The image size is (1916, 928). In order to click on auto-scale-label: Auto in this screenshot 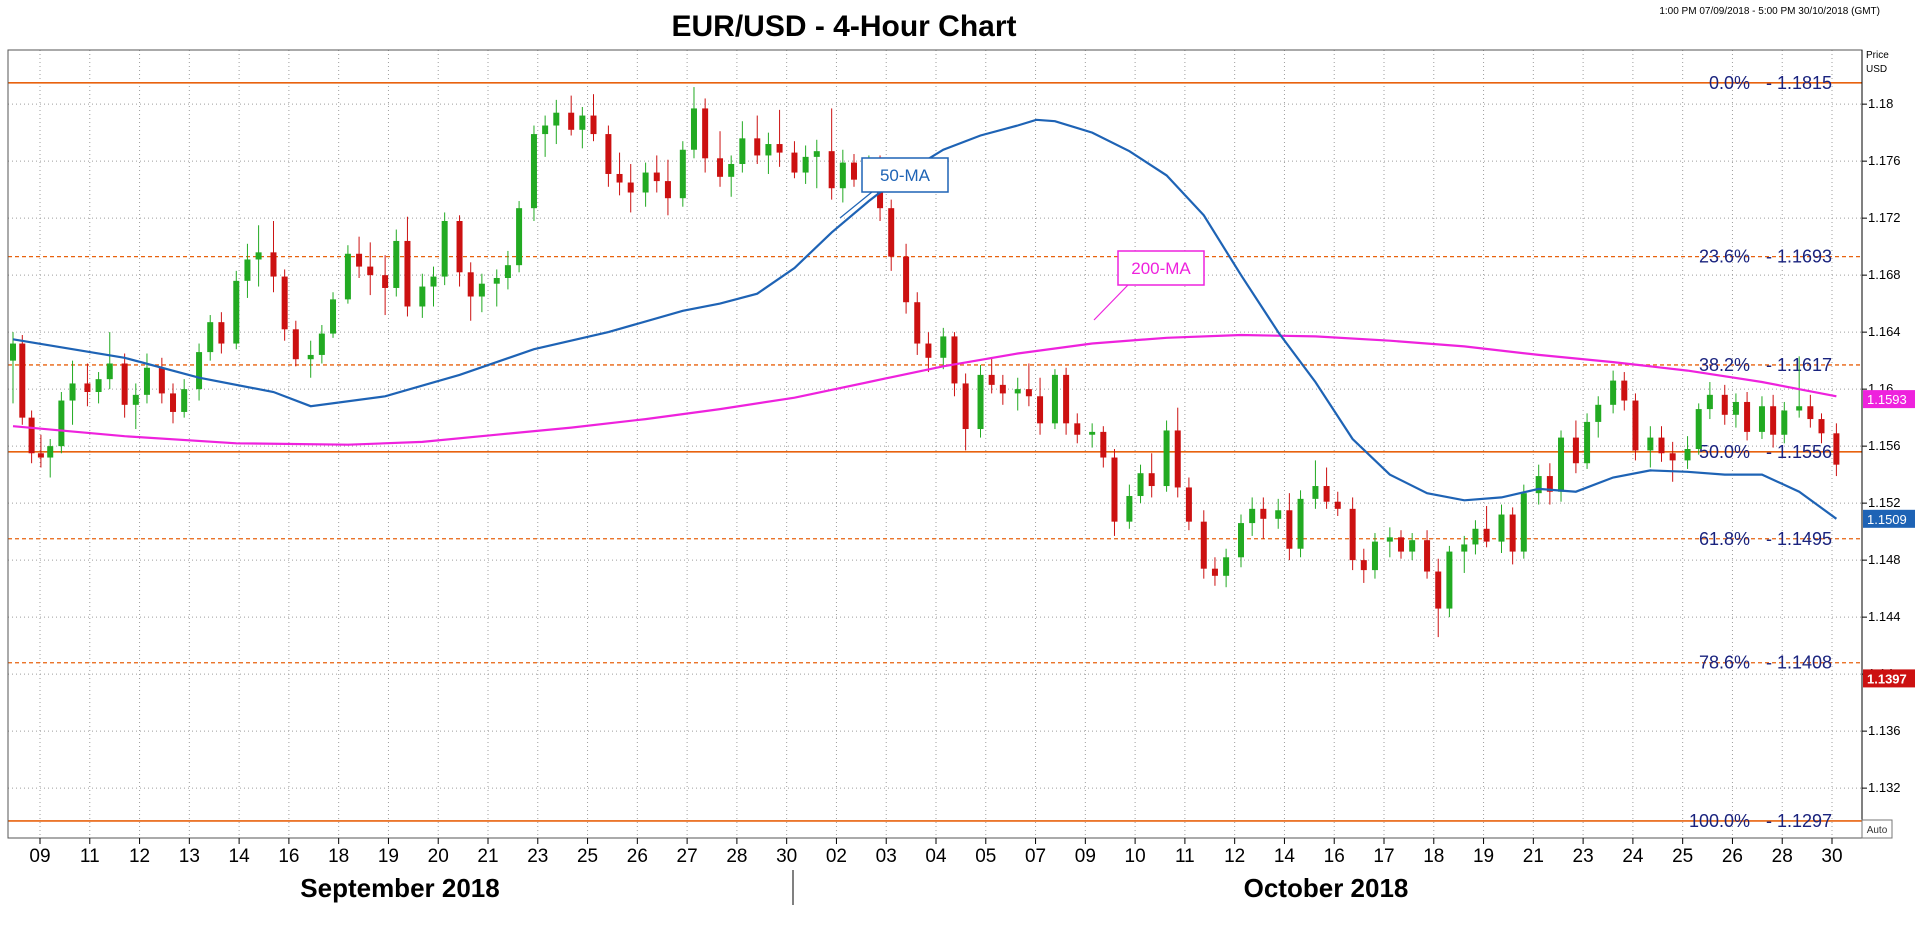, I will do `click(1877, 830)`.